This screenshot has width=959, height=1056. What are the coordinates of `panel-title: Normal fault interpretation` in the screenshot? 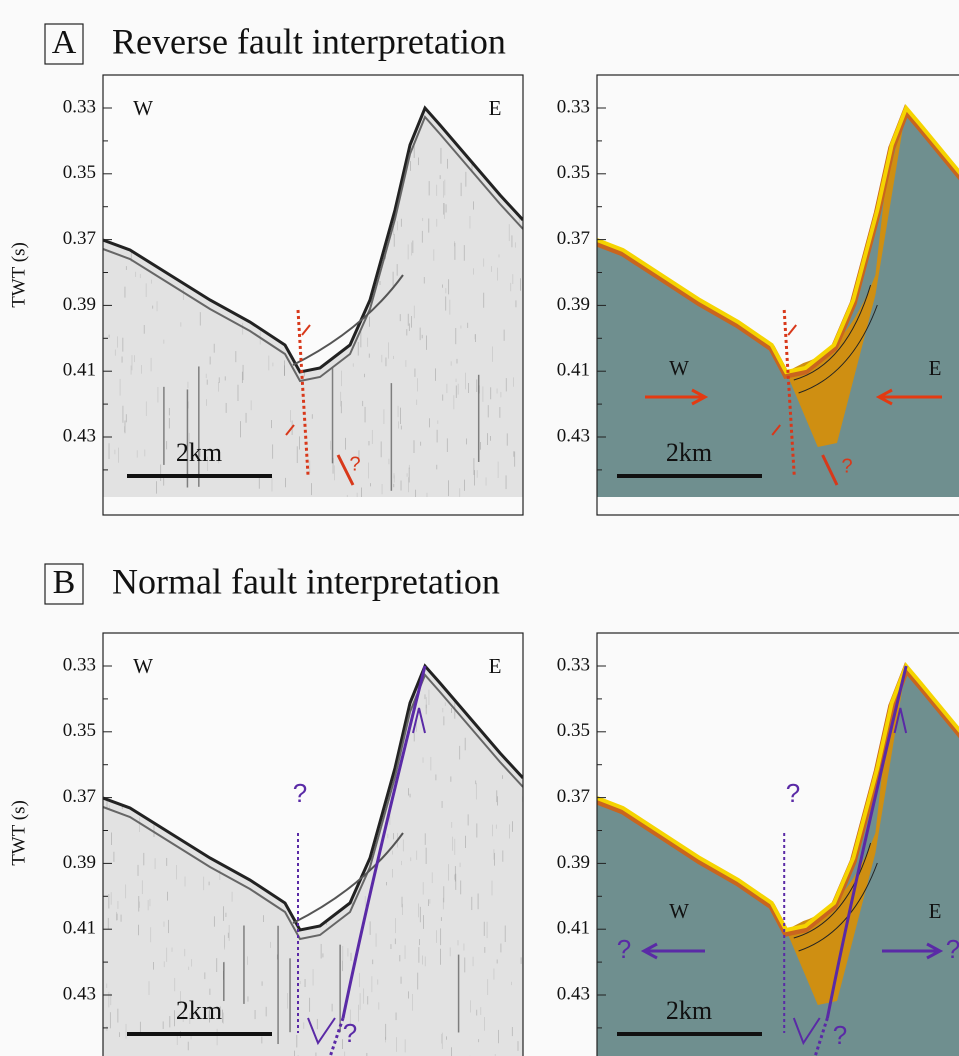 It's located at (306, 581).